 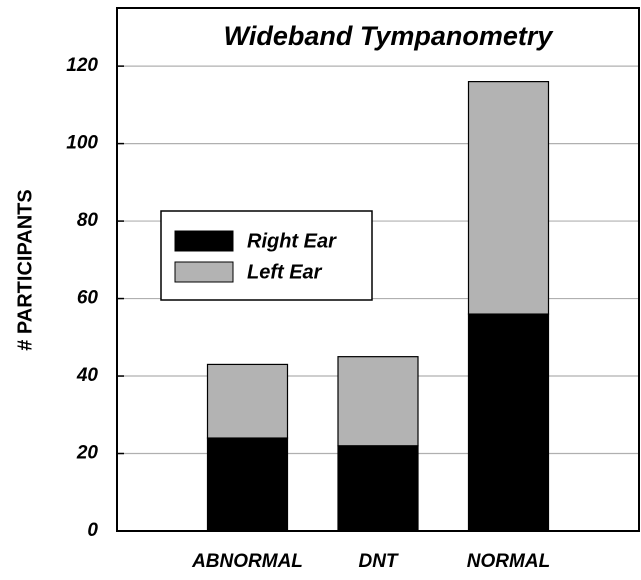 What do you see at coordinates (247, 561) in the screenshot?
I see `x-tick-label: ABNORMAL` at bounding box center [247, 561].